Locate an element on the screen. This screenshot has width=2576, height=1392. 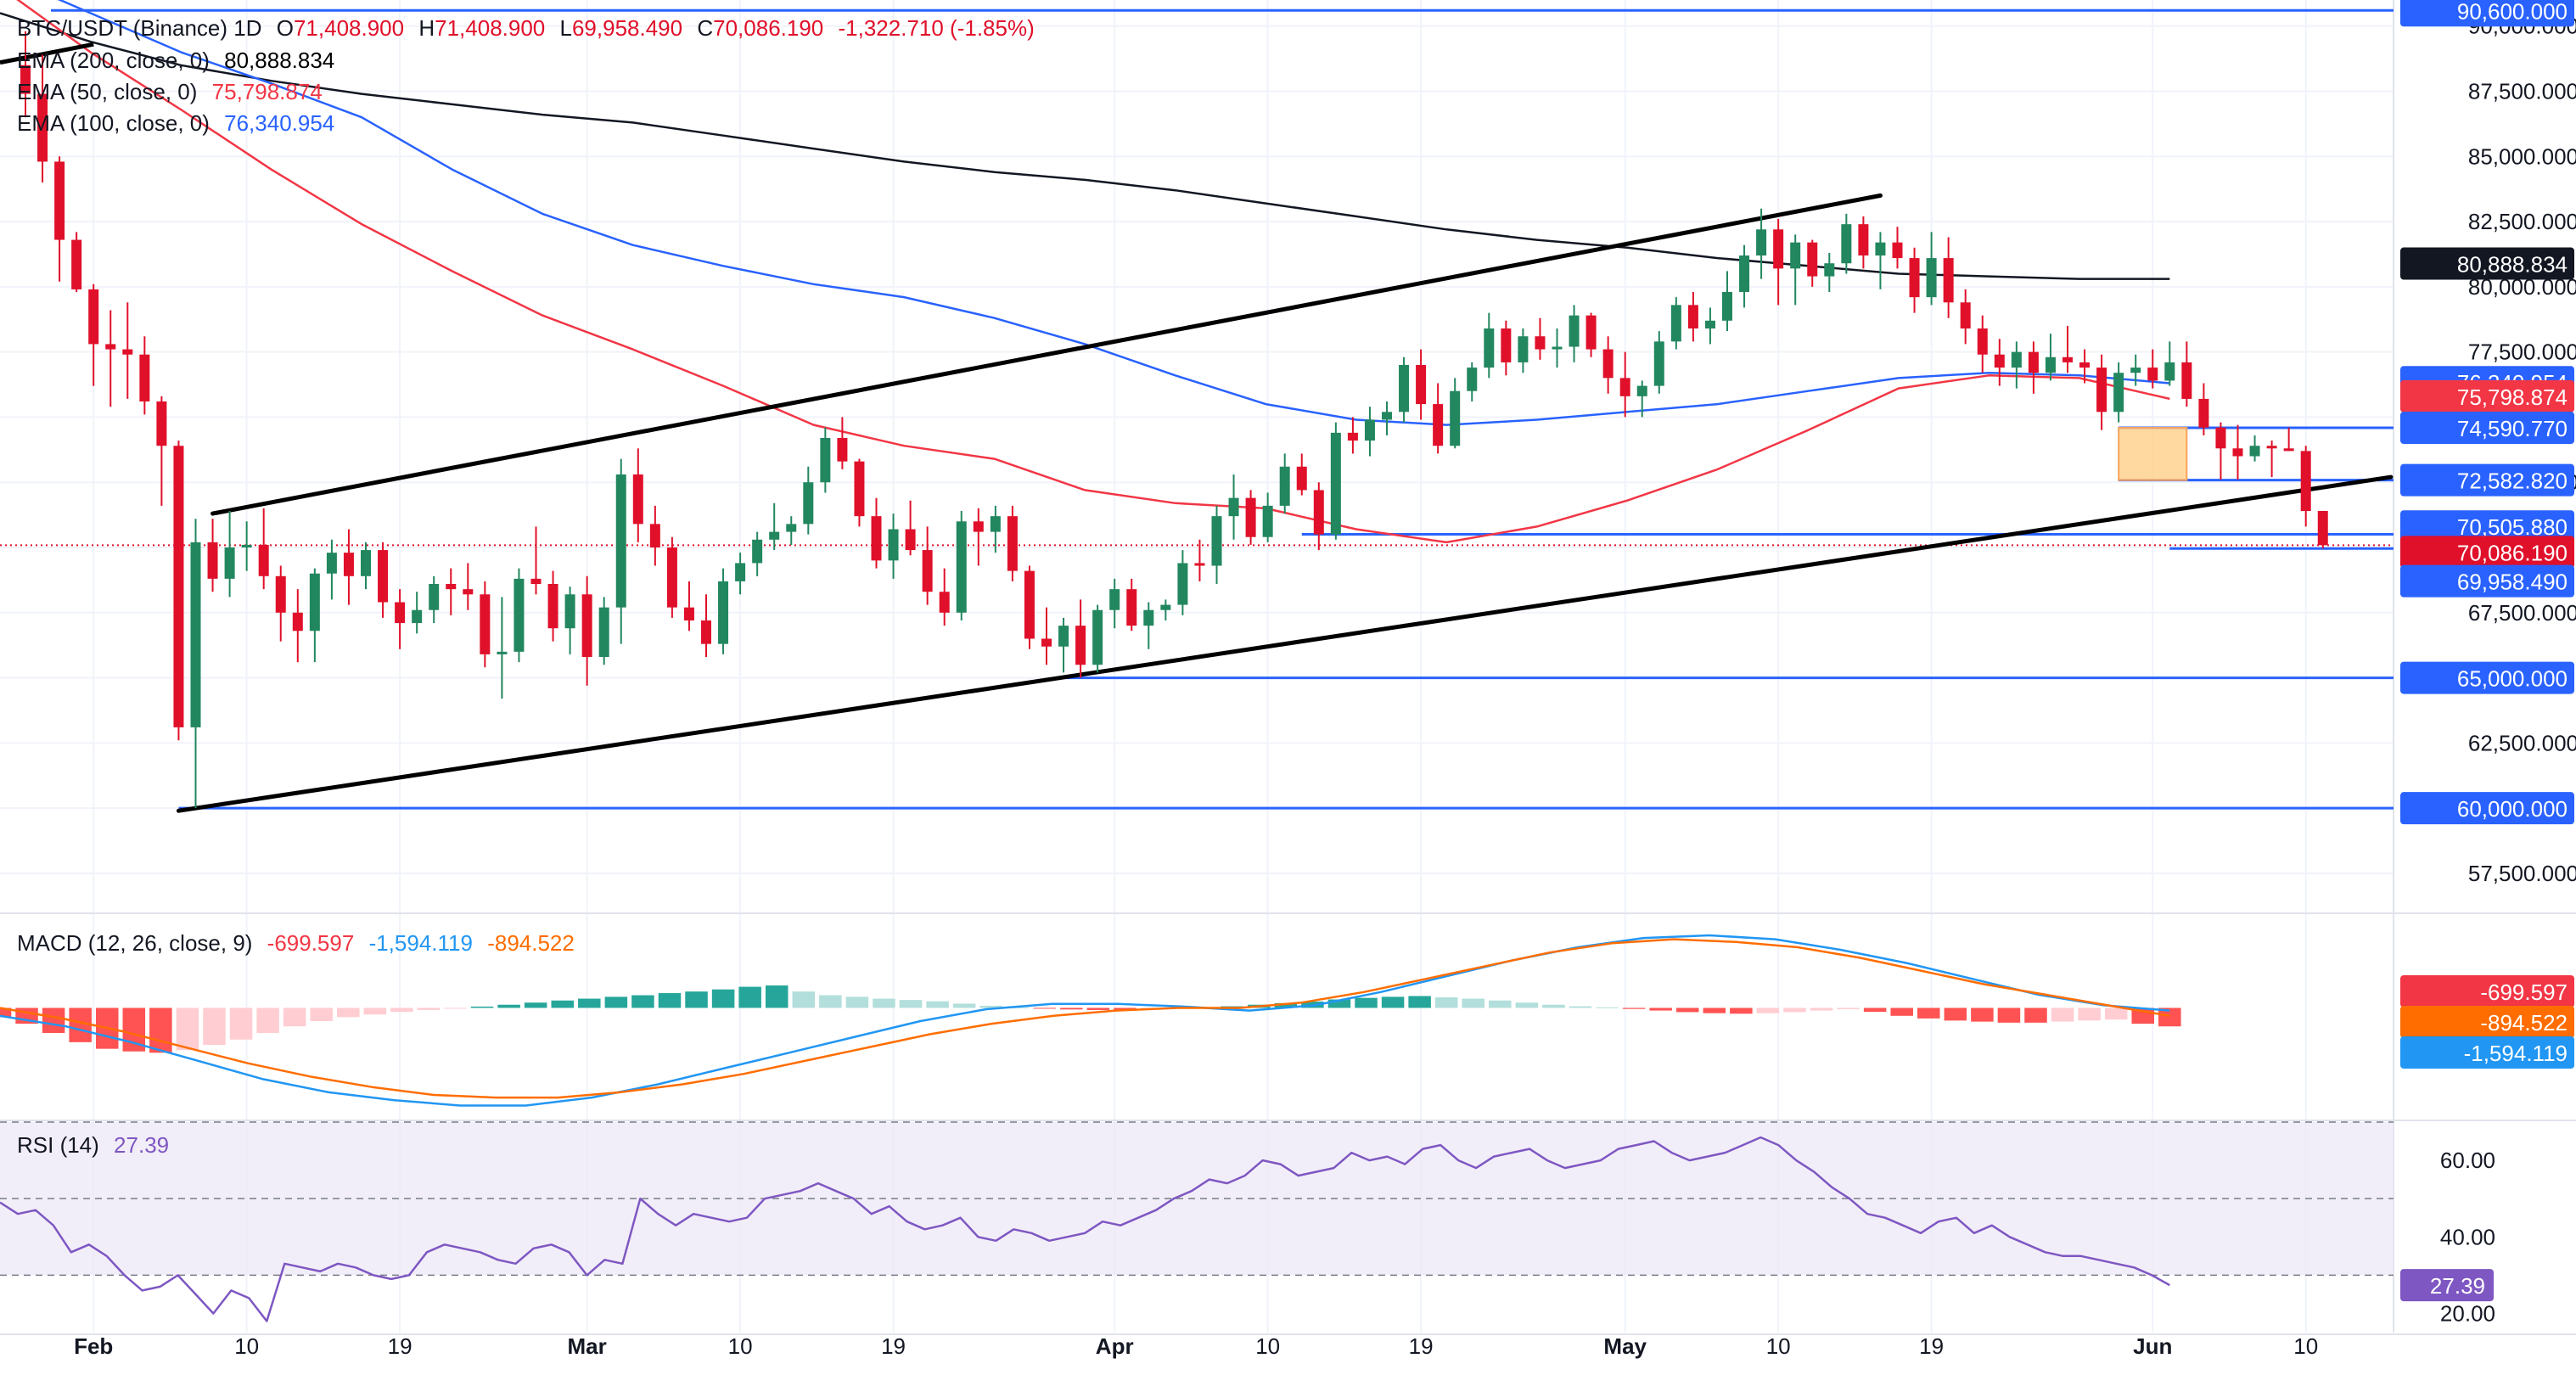
ema50-value: 75,798.874 is located at coordinates (267, 91).